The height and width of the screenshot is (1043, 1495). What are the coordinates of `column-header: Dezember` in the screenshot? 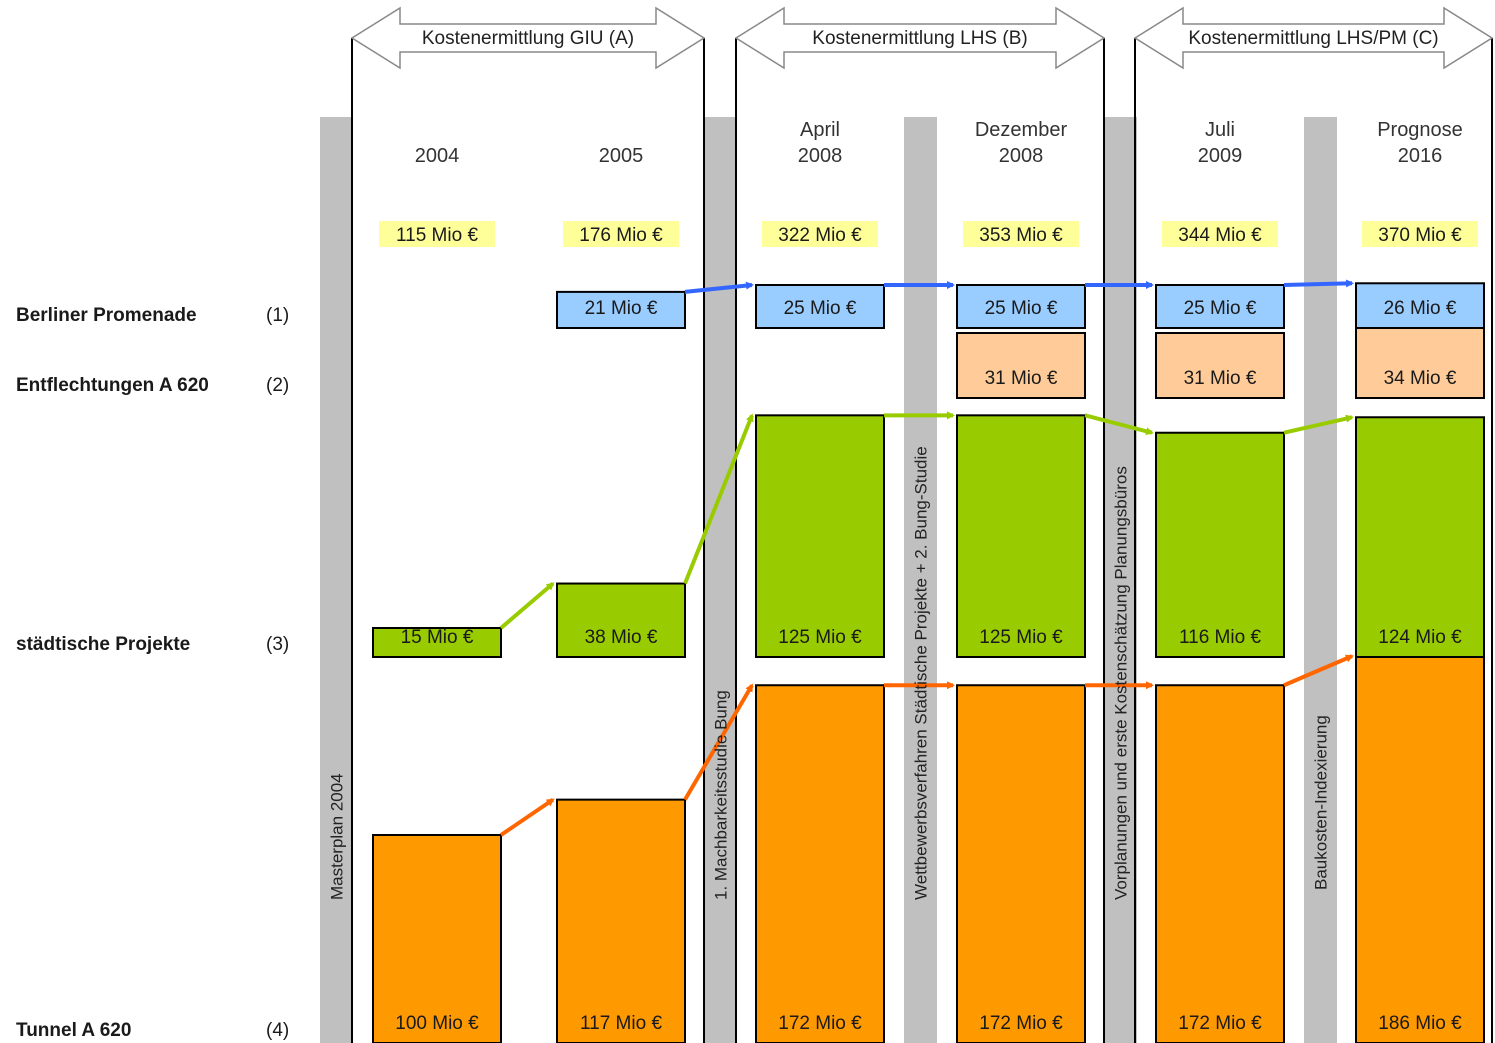 It's located at (1021, 130).